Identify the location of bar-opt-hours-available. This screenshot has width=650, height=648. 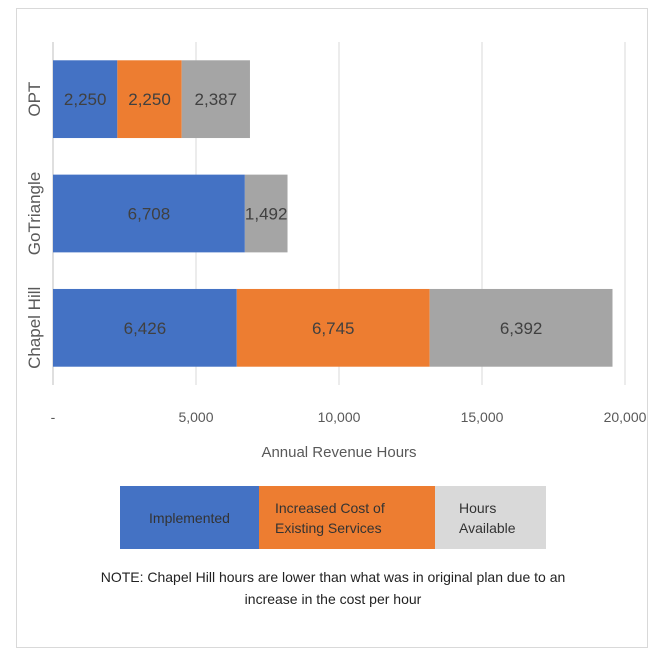
(215, 99).